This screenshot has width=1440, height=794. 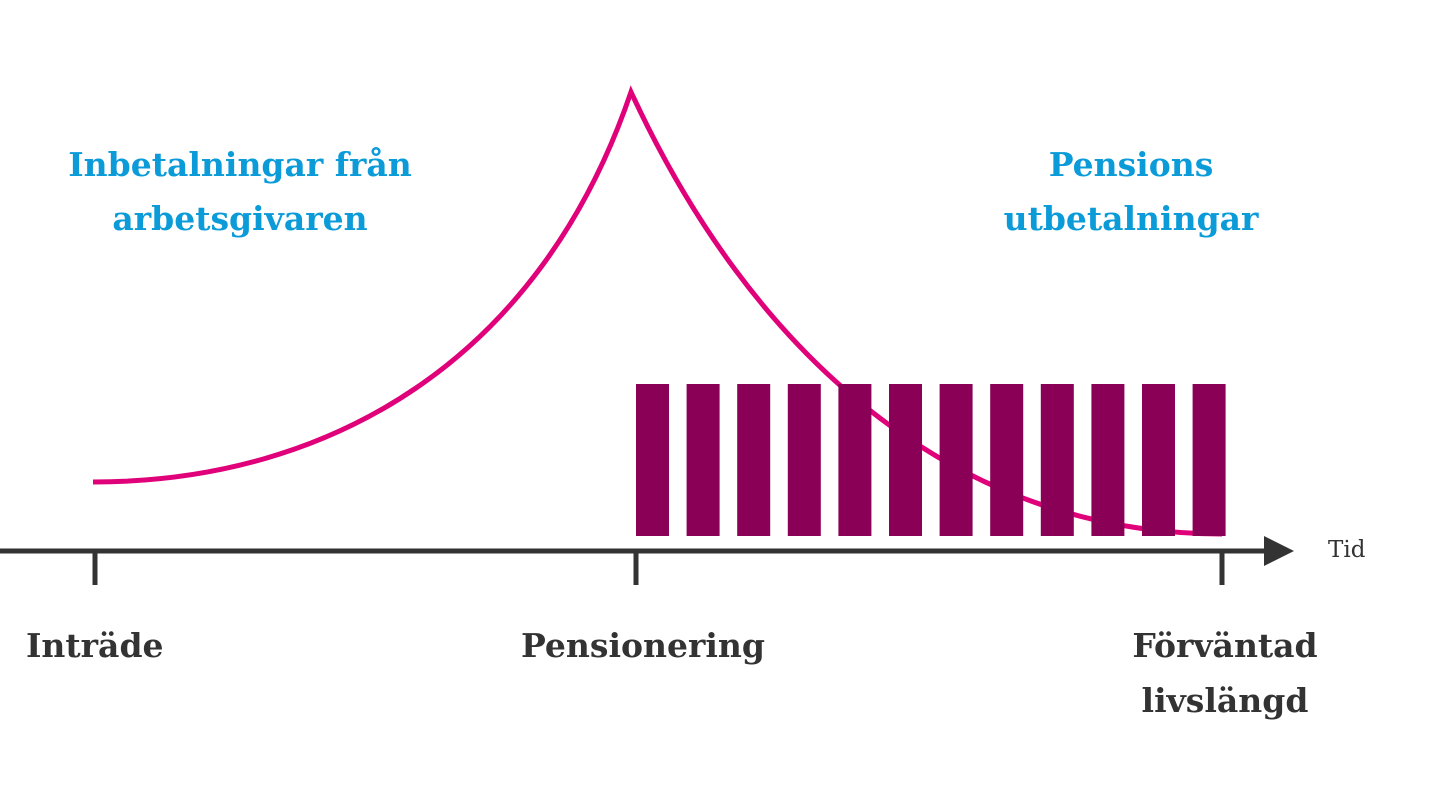 What do you see at coordinates (1131, 164) in the screenshot?
I see `payouts-label: Pensions` at bounding box center [1131, 164].